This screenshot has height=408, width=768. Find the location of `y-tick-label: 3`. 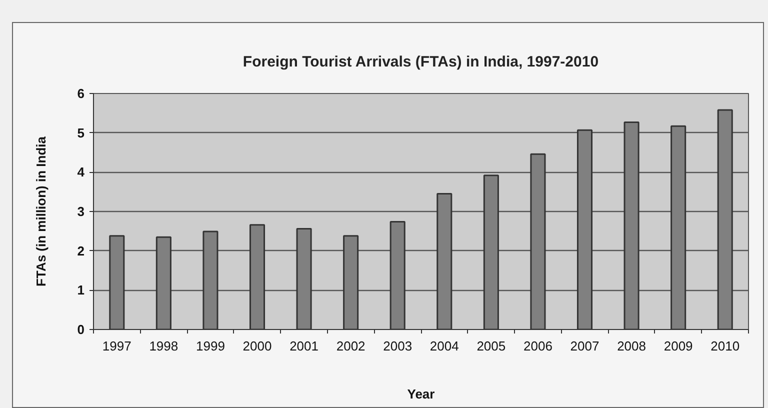

y-tick-label: 3 is located at coordinates (81, 211).